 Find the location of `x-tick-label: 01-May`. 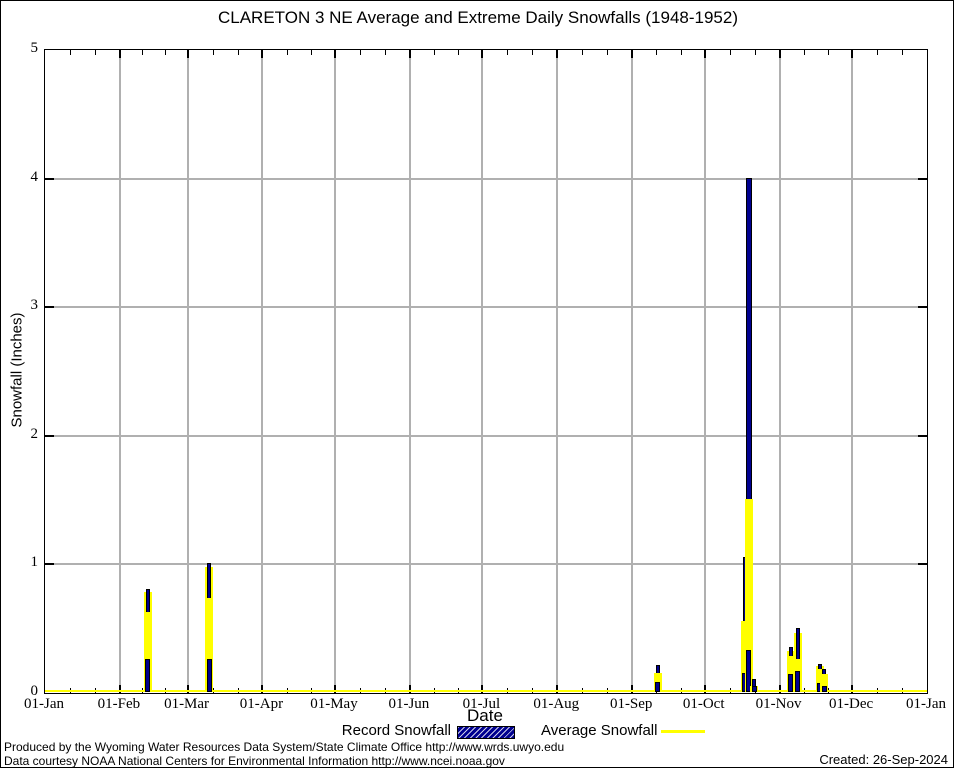

x-tick-label: 01-May is located at coordinates (334, 704).